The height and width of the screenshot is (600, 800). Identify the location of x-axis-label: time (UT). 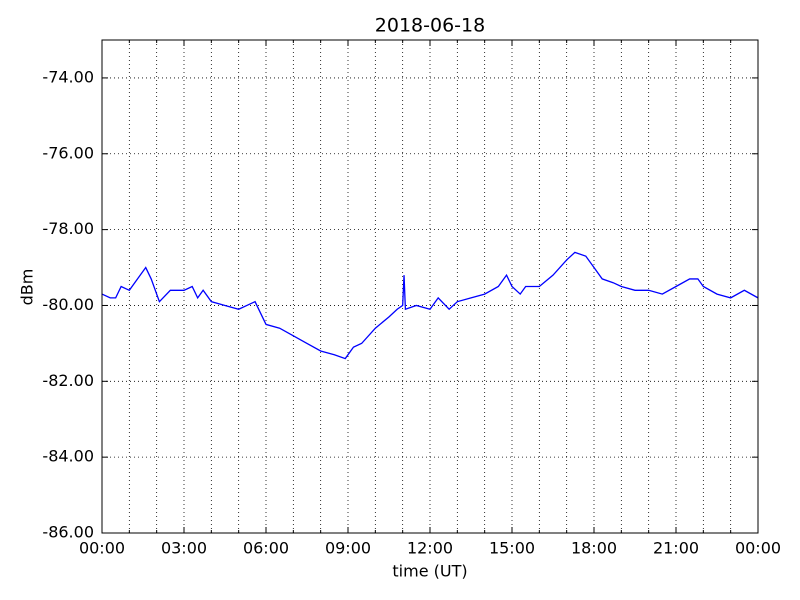
(429, 571).